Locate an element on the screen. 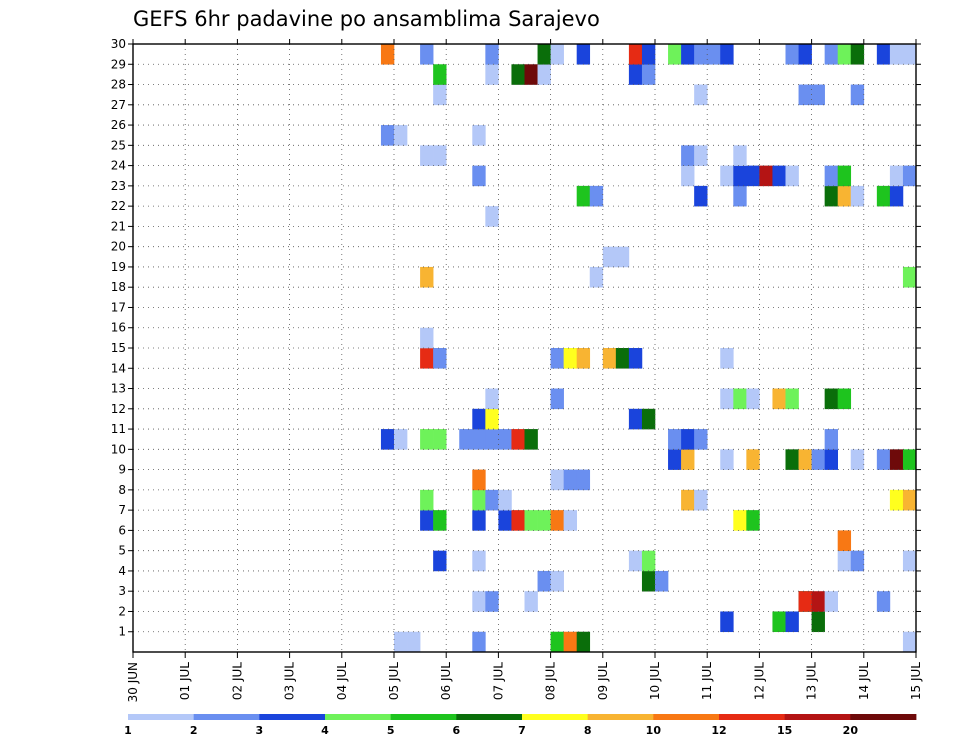 The width and height of the screenshot is (960, 742). y-tick-label: 21 is located at coordinates (118, 226).